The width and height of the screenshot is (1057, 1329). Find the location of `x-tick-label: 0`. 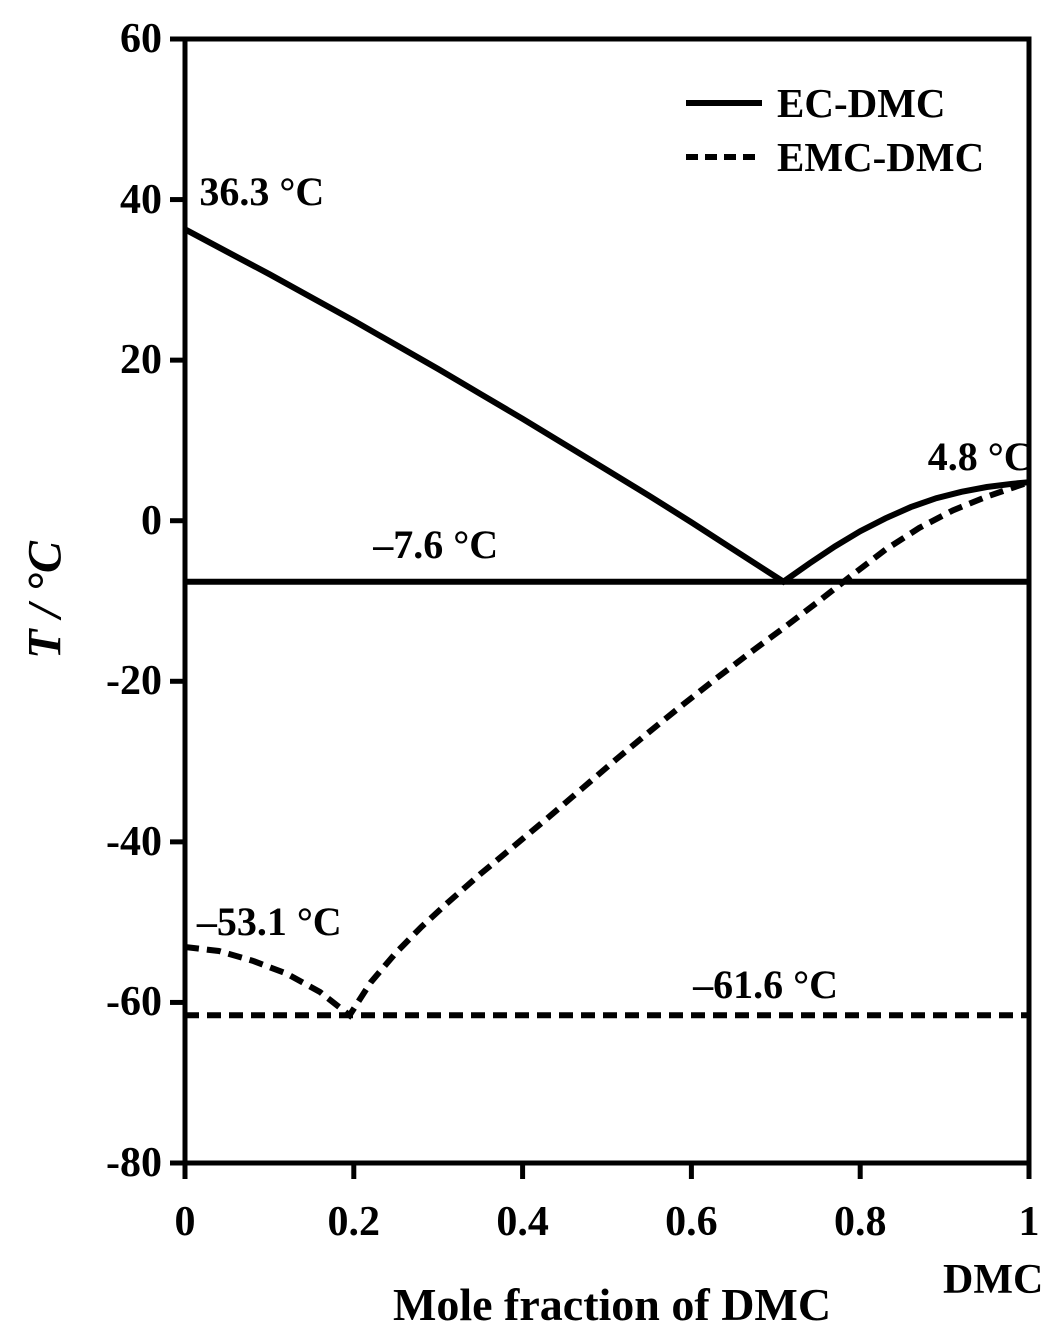

x-tick-label: 0 is located at coordinates (185, 1222).